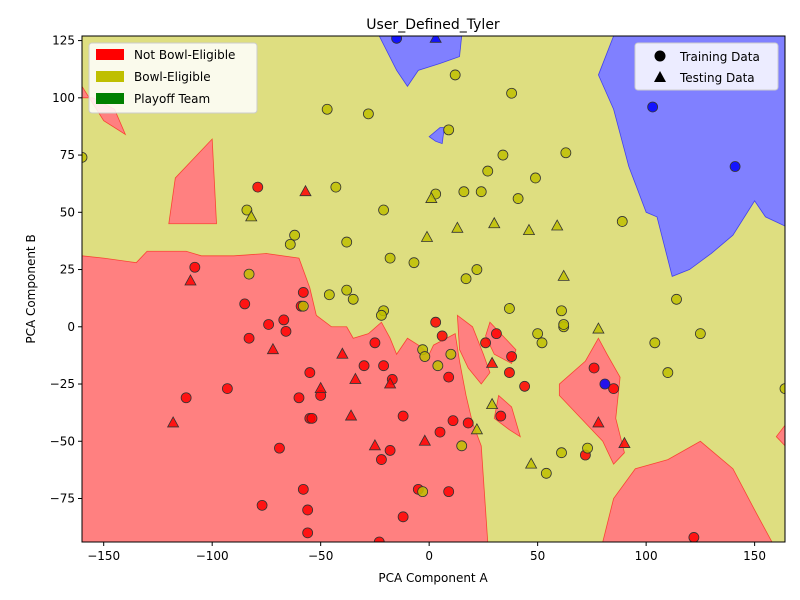  What do you see at coordinates (62, 498) in the screenshot?
I see `y-tick-label-0: −75` at bounding box center [62, 498].